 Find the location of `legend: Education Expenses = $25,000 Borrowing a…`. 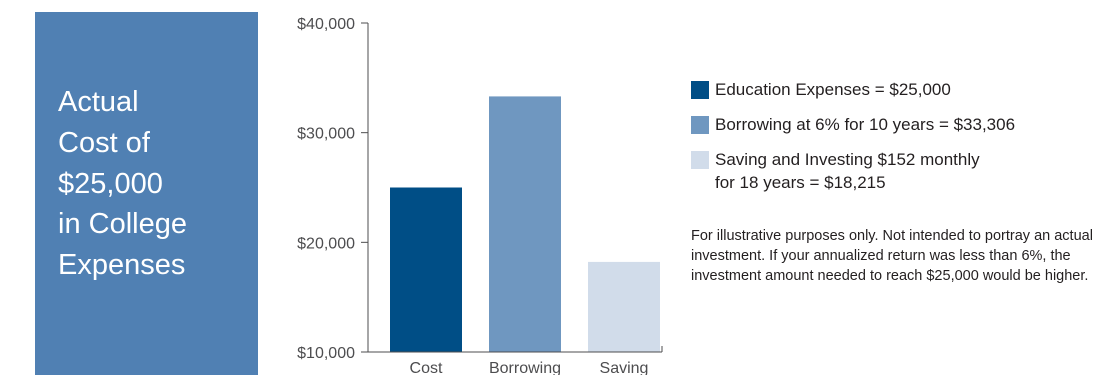

legend: Education Expenses = $25,000 Borrowing a… is located at coordinates (898, 142).